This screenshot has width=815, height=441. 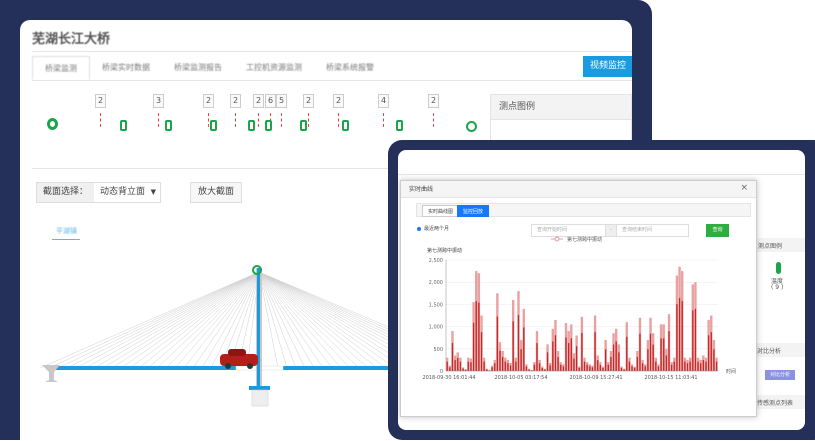 What do you see at coordinates (595, 378) in the screenshot?
I see `x-tick-label: 2018-10-09 15:27:41` at bounding box center [595, 378].